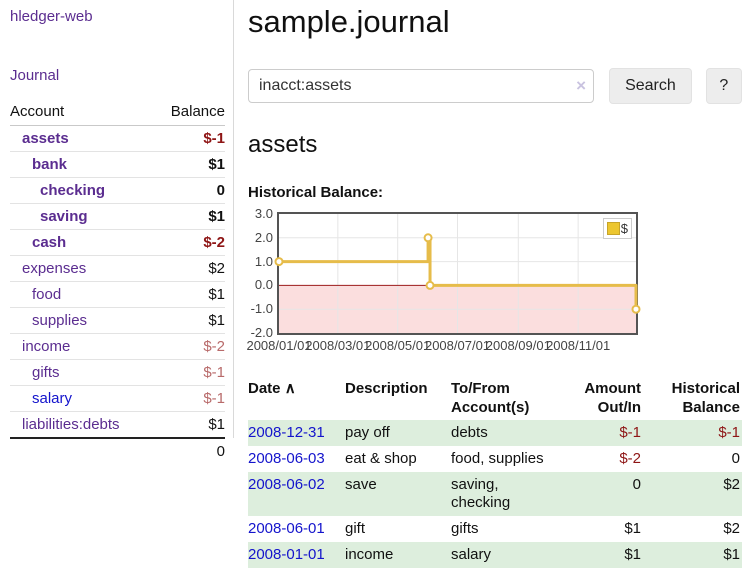 The image size is (742, 582). Describe the element at coordinates (650, 86) in the screenshot. I see `search-button: Search` at that location.